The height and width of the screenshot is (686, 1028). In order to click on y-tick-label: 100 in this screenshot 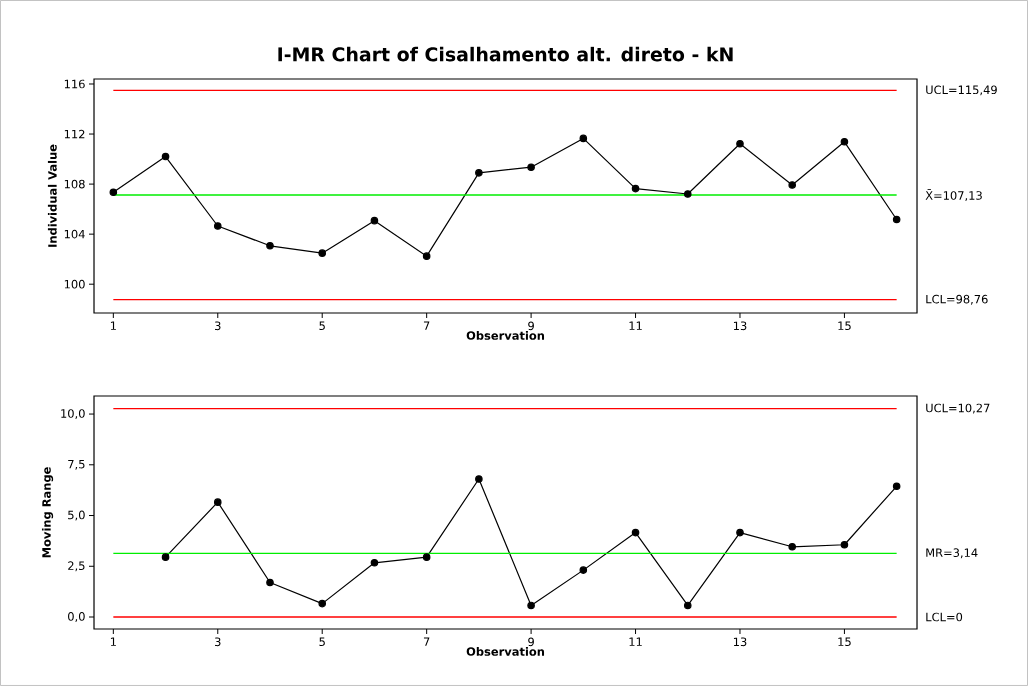, I will do `click(74, 284)`.